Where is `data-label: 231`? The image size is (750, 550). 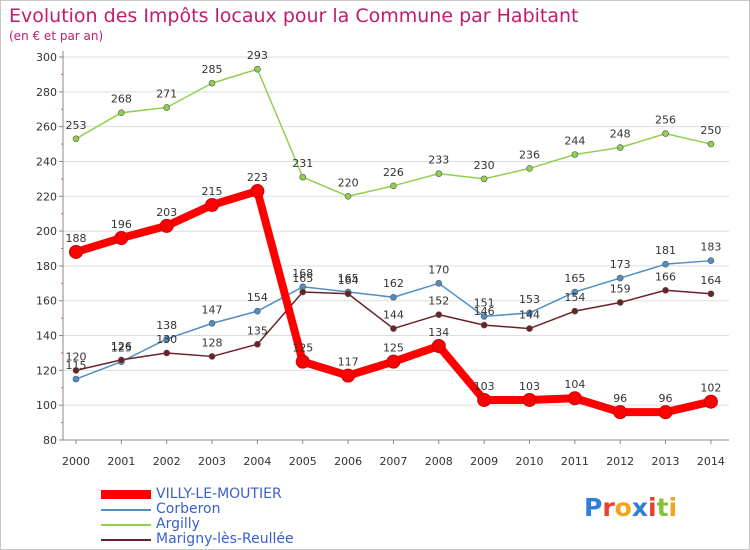 data-label: 231 is located at coordinates (302, 163).